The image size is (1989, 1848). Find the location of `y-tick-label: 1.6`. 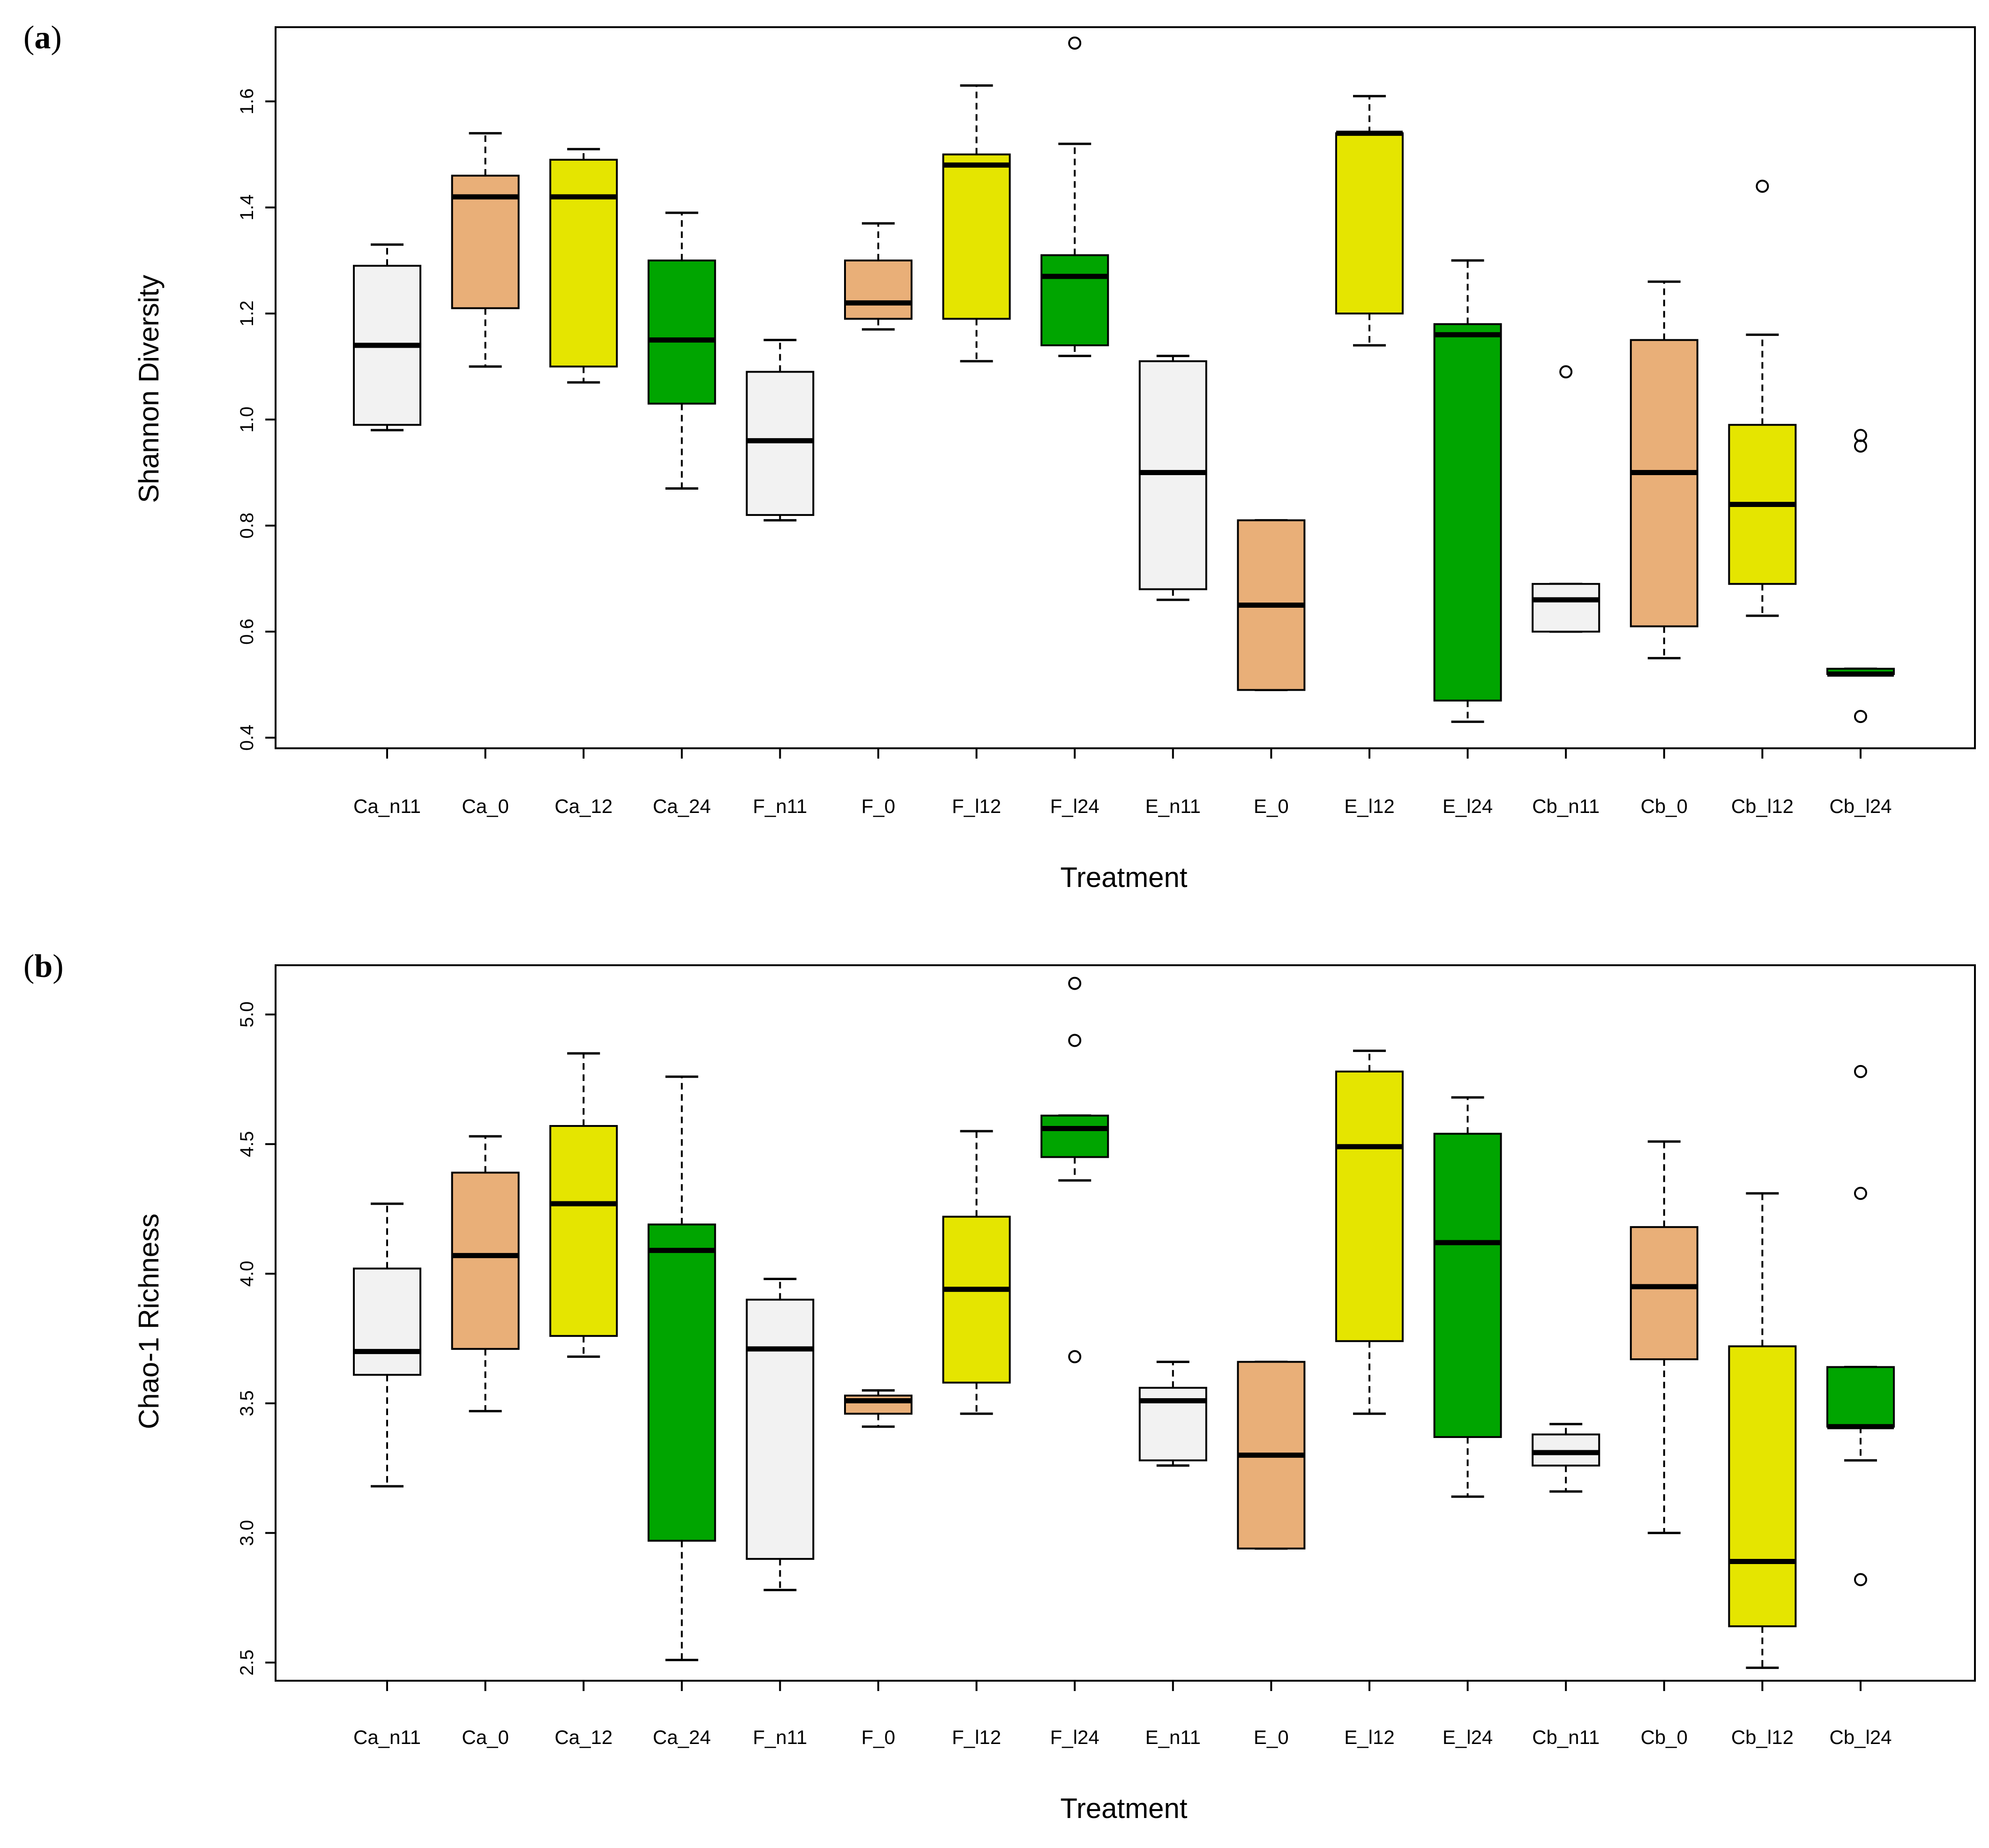

y-tick-label: 1.6 is located at coordinates (247, 102).